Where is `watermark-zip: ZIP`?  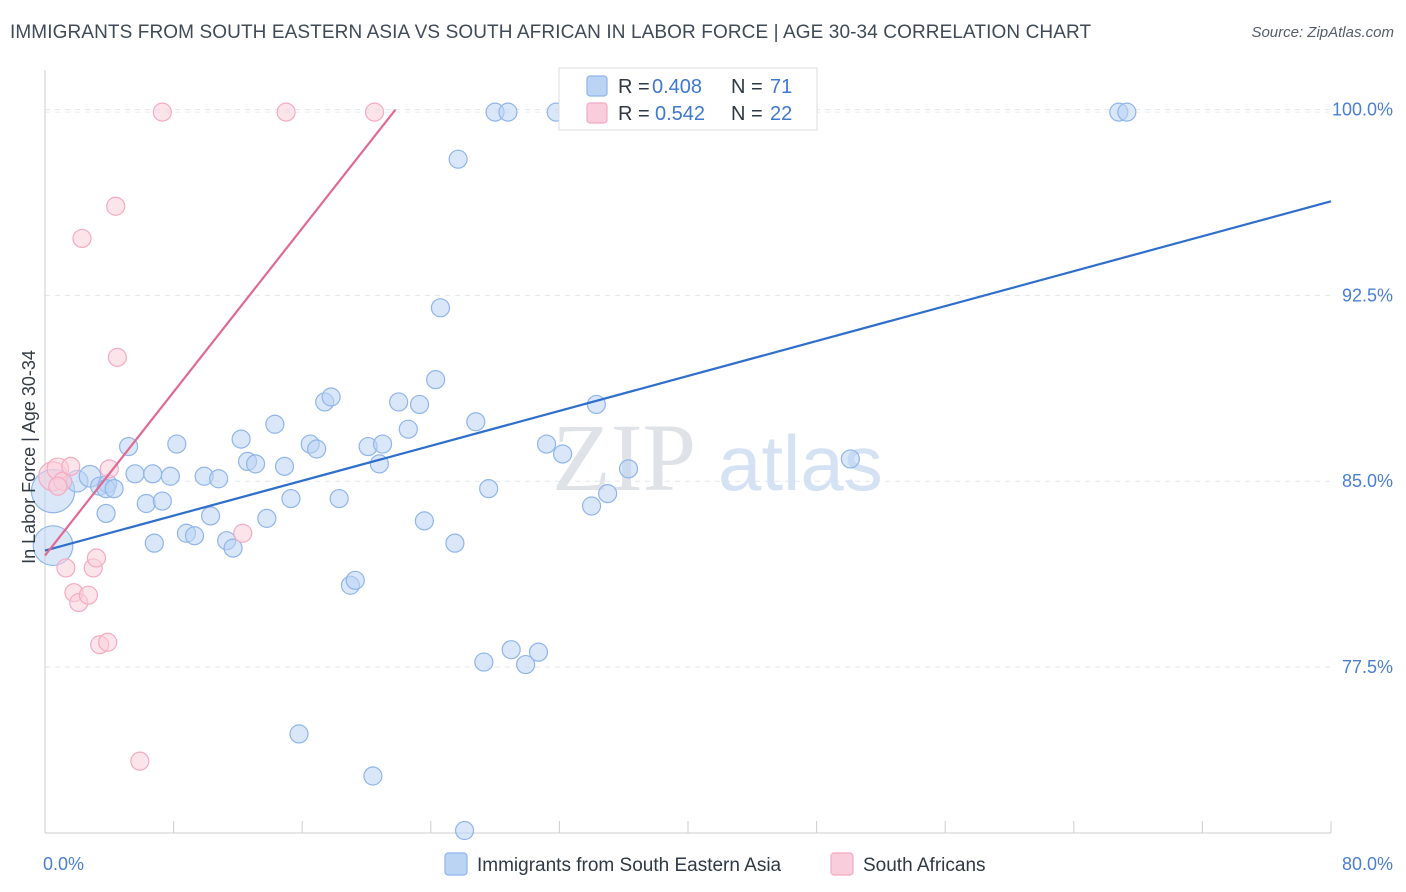
watermark-zip: ZIP is located at coordinates (624, 457).